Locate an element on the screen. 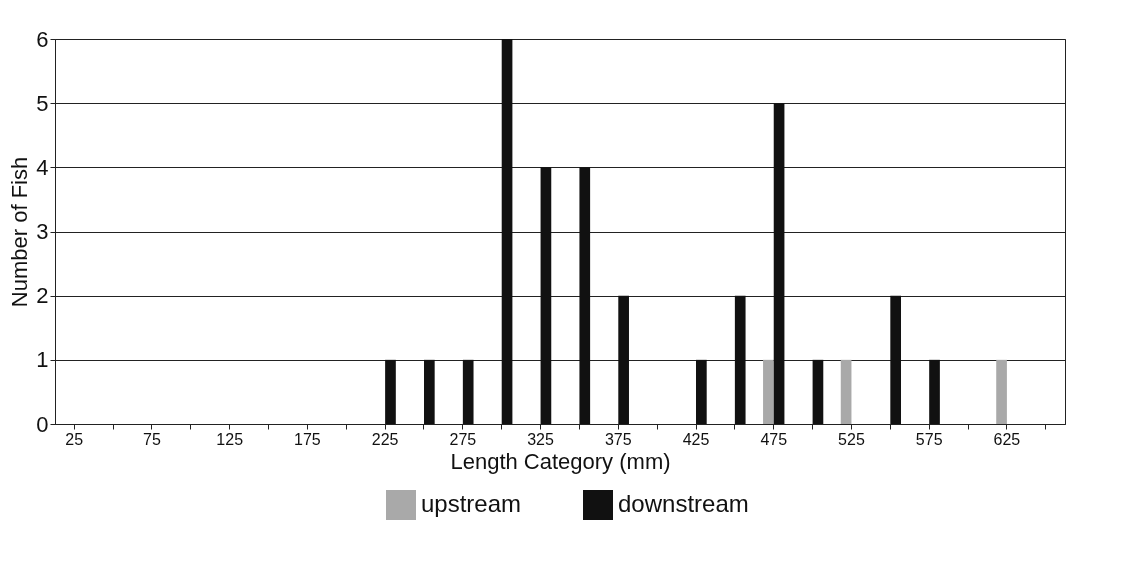 The height and width of the screenshot is (565, 1126). y-tick-label: 1 is located at coordinates (42, 360).